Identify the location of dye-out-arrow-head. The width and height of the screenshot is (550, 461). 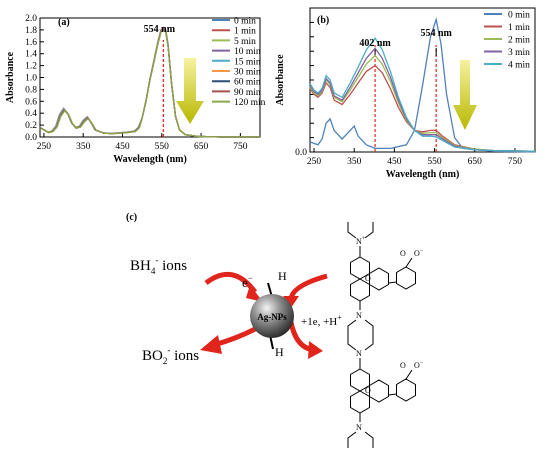
(315, 350).